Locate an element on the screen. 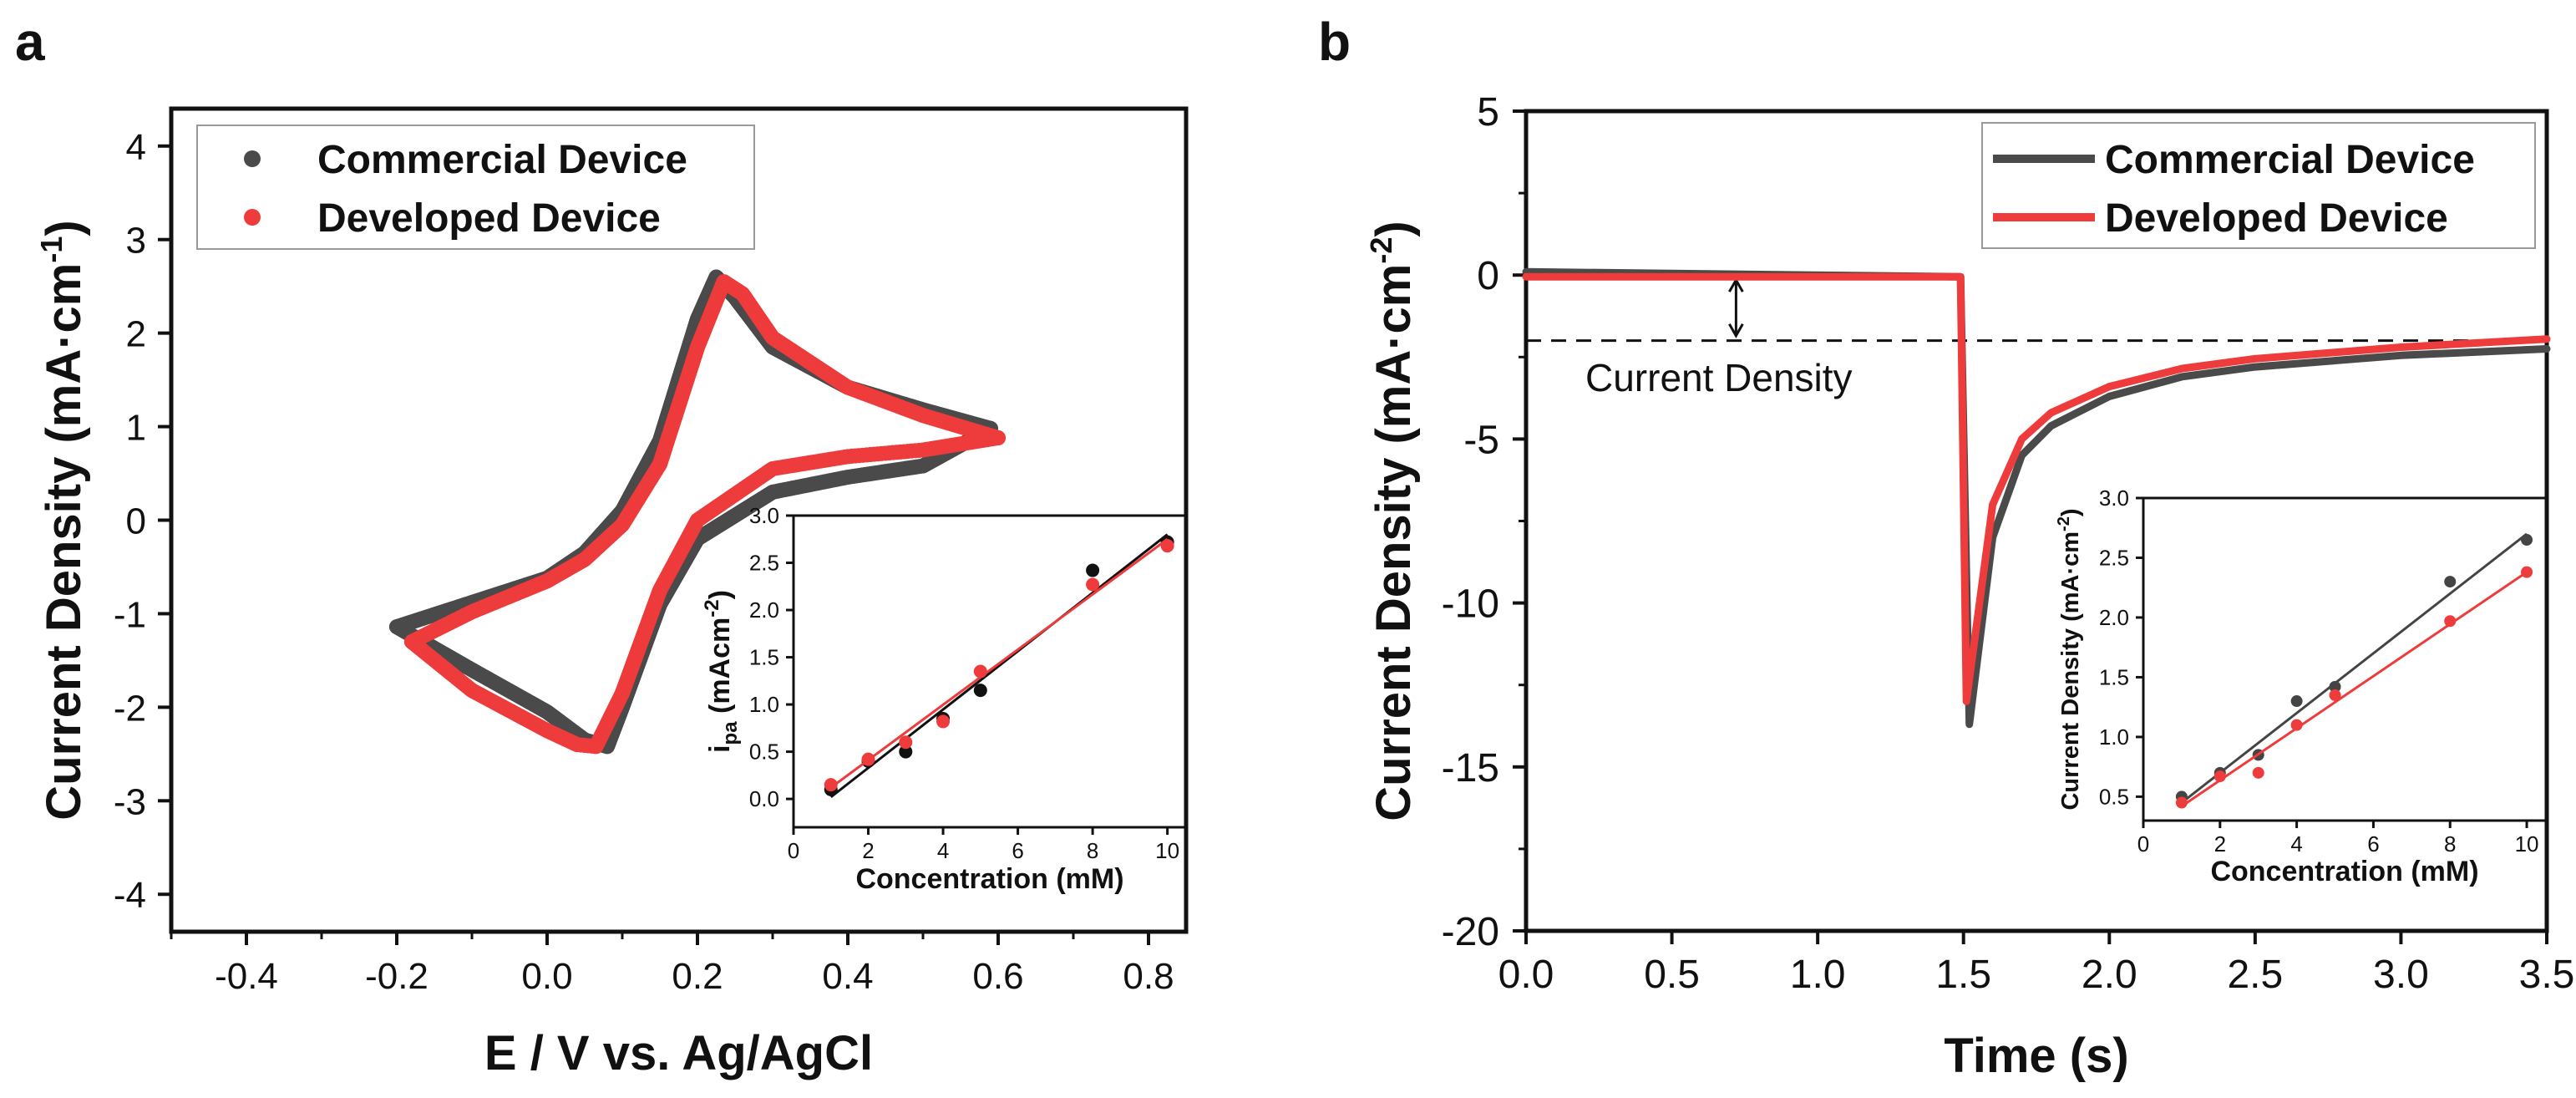  panel-b-label: b is located at coordinates (1334, 42).